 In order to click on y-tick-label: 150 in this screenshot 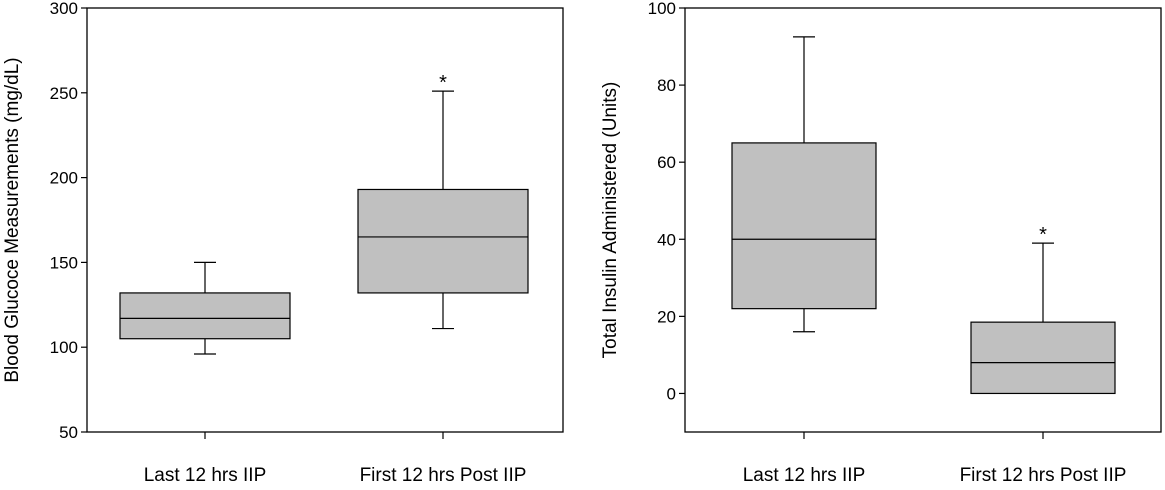, I will do `click(64, 262)`.